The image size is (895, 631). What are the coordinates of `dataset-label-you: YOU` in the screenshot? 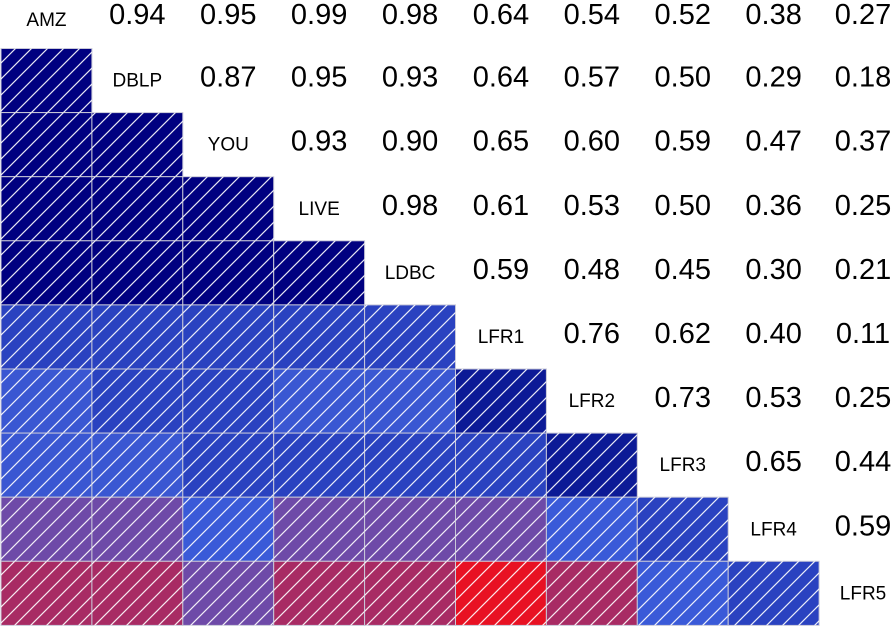 It's located at (228, 145).